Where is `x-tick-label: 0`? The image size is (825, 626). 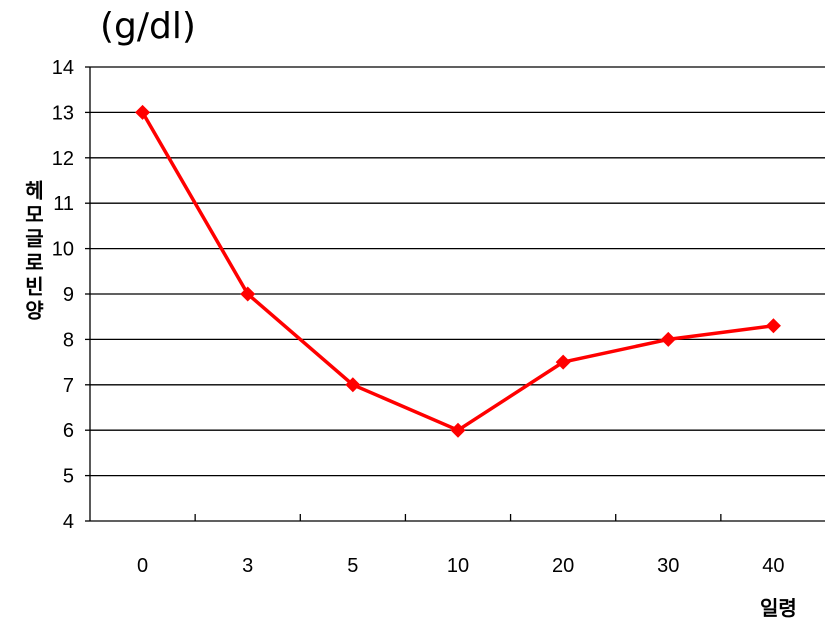
x-tick-label: 0 is located at coordinates (142, 566).